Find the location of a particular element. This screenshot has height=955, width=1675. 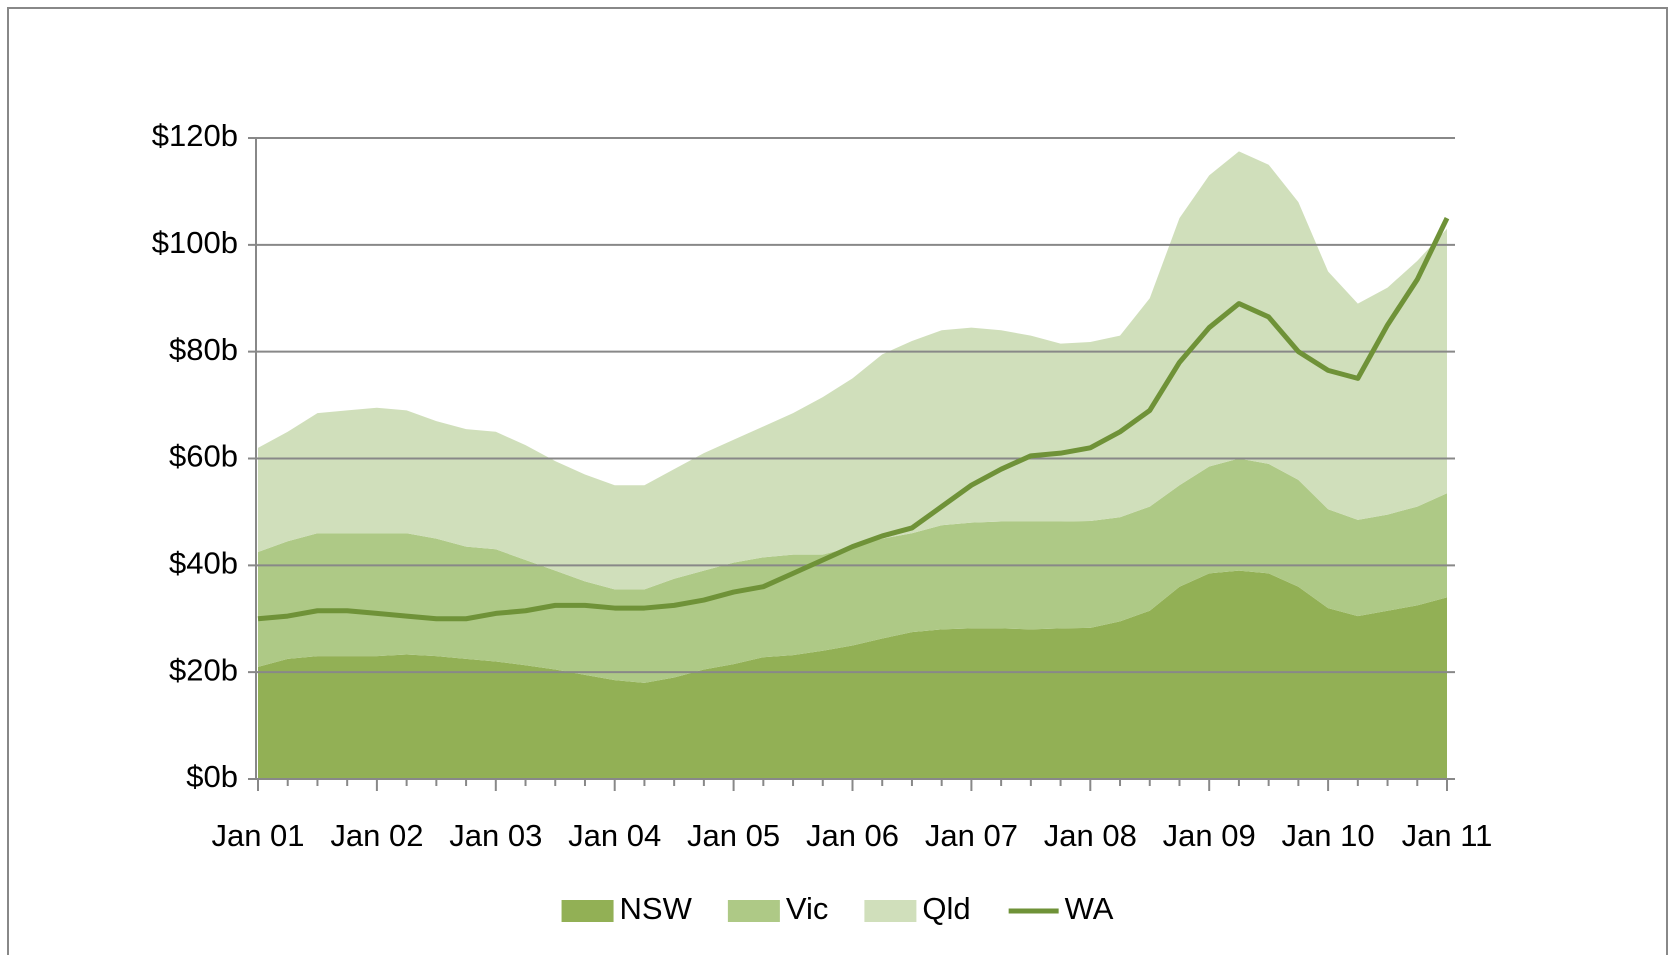

x-tick-label: Jan 05 is located at coordinates (733, 835).